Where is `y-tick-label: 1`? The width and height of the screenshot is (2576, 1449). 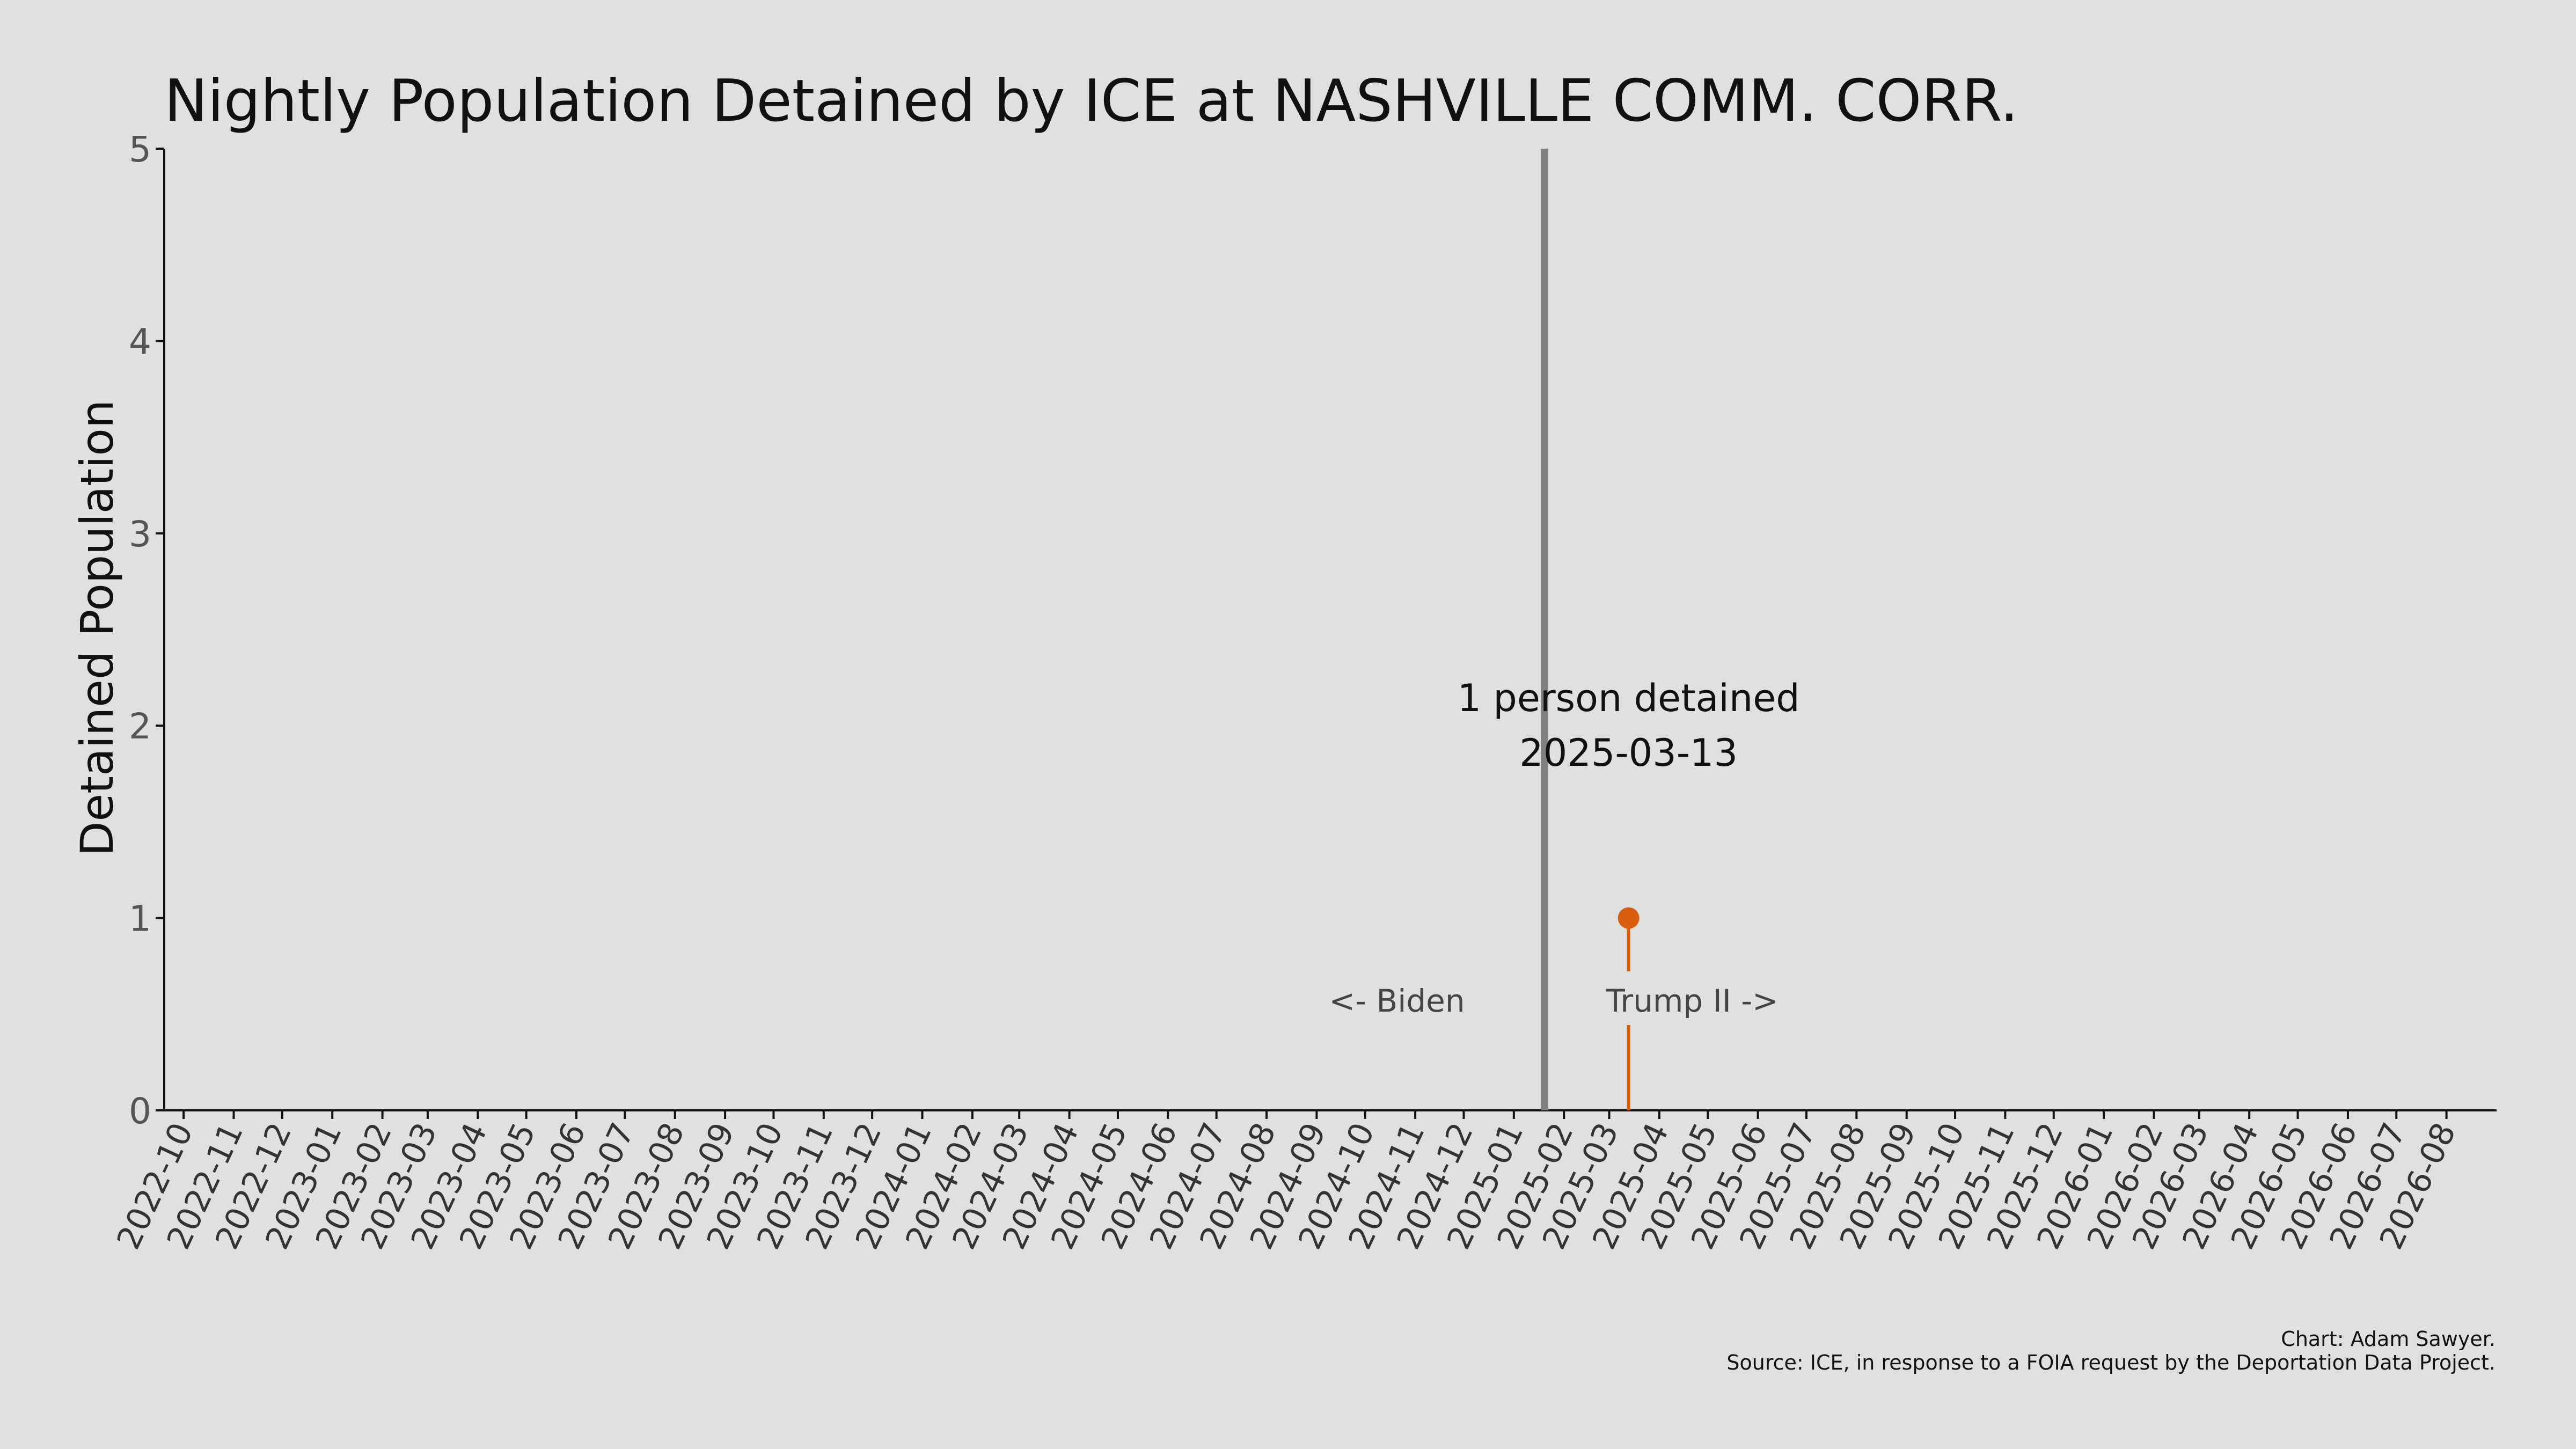
y-tick-label: 1 is located at coordinates (140, 919).